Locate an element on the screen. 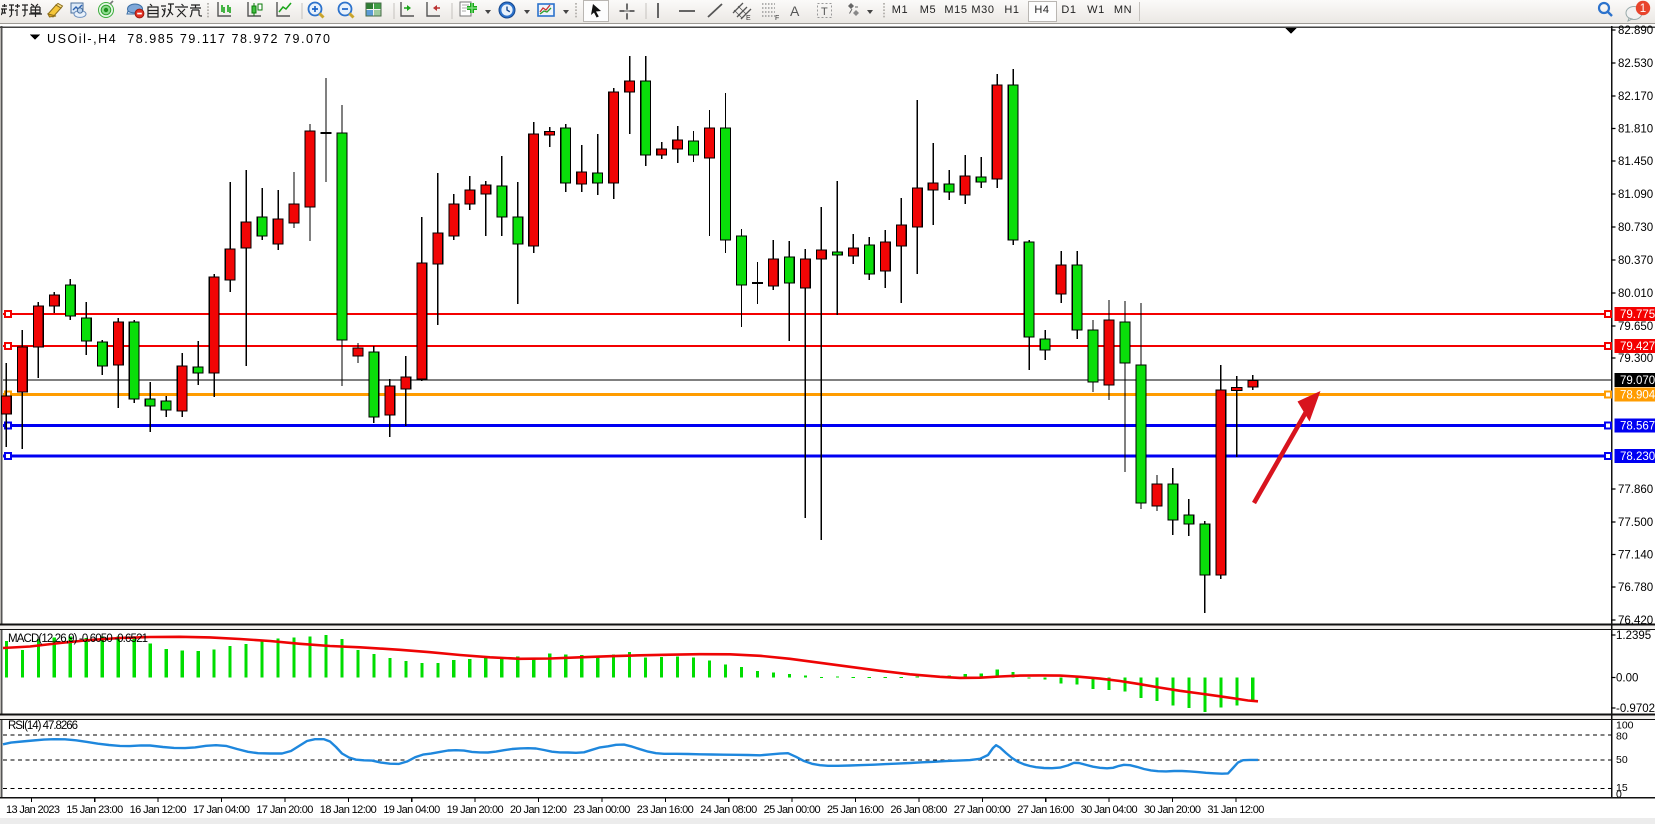 This screenshot has width=1655, height=824. svg-text: 1 is located at coordinates (1643, 9).